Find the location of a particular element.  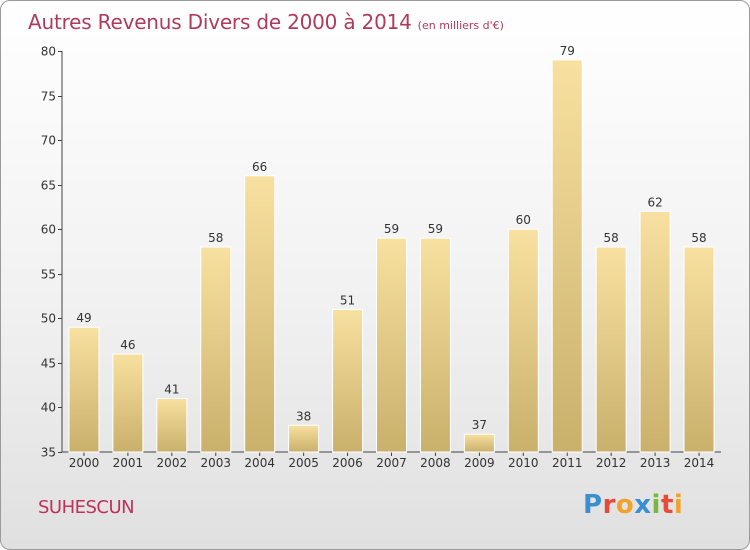

bar-value-label: 79 is located at coordinates (567, 51).